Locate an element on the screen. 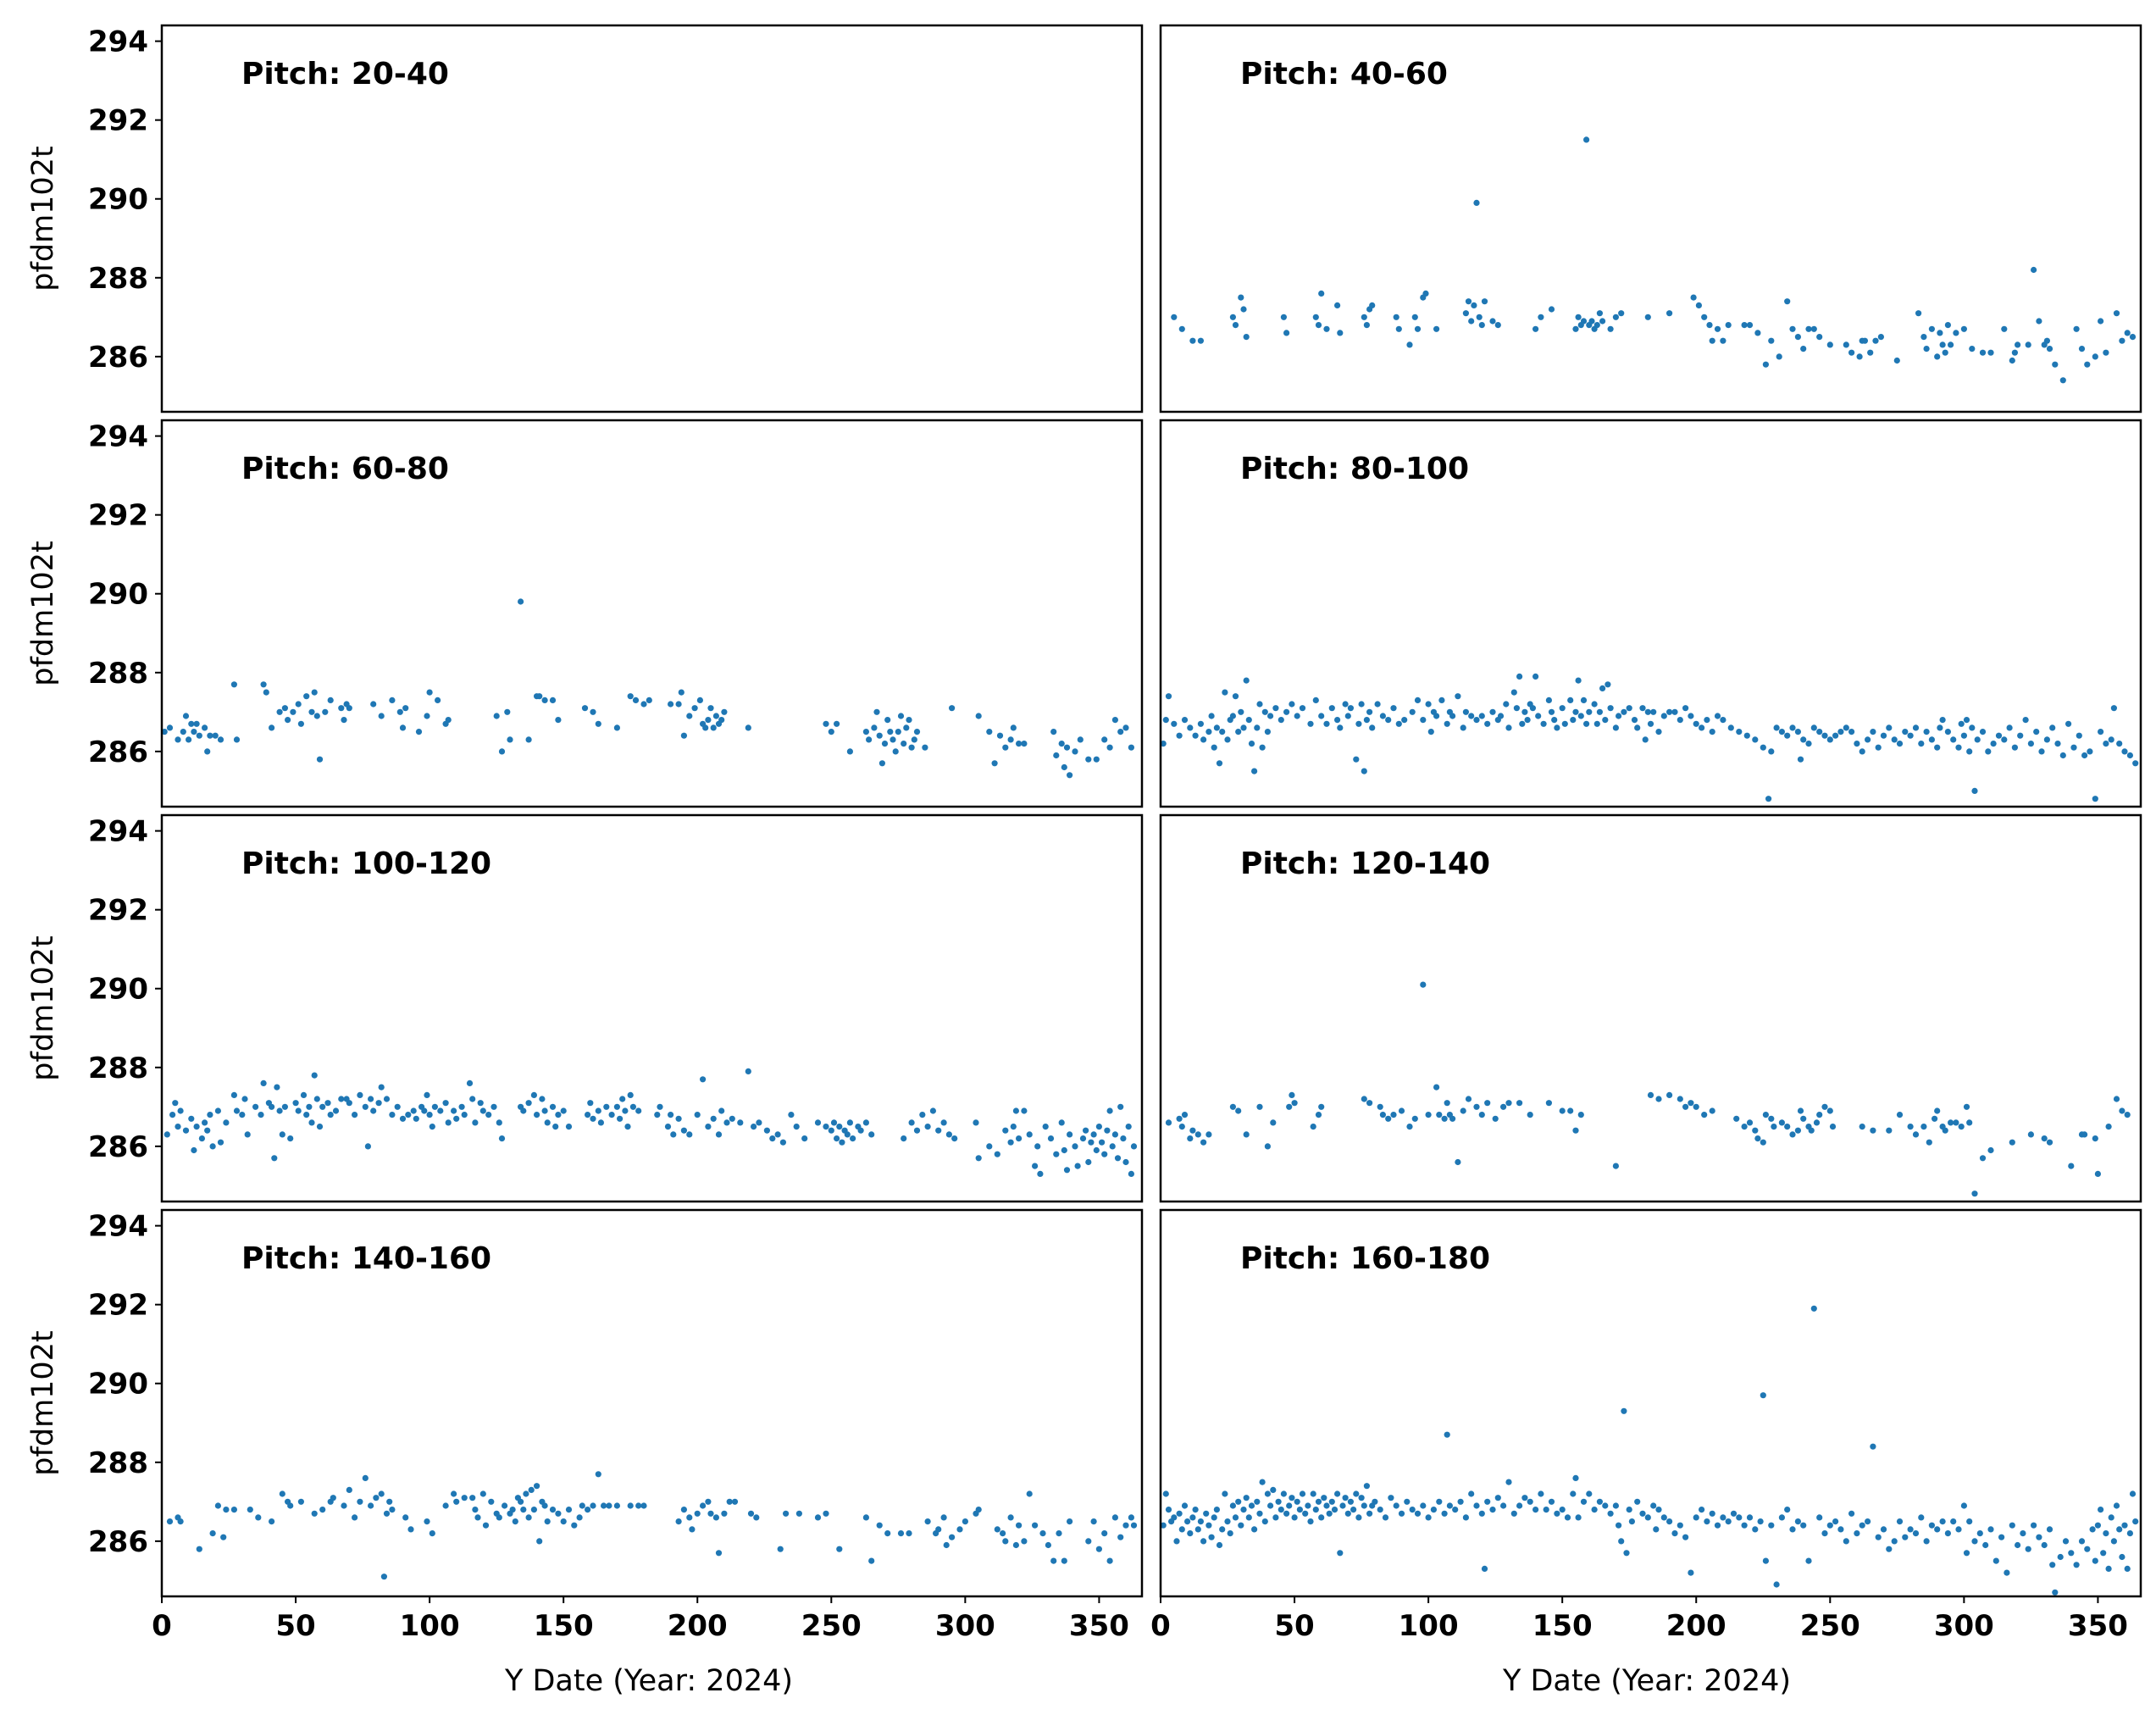  y-tick-label: 294 is located at coordinates (118, 1227).